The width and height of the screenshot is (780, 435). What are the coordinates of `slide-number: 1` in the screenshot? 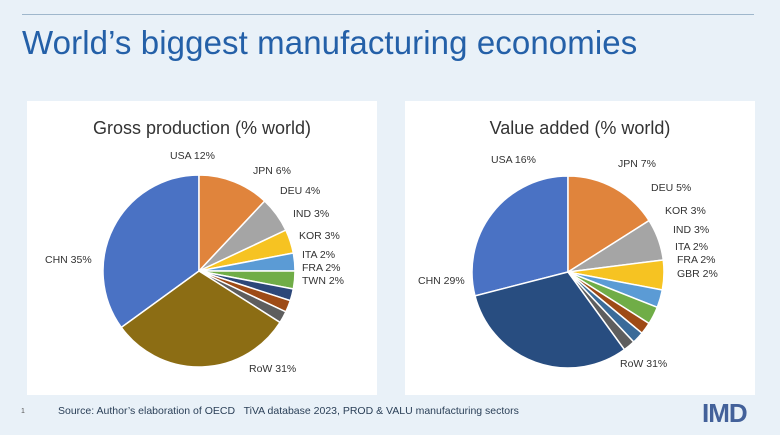 It's located at (23, 411).